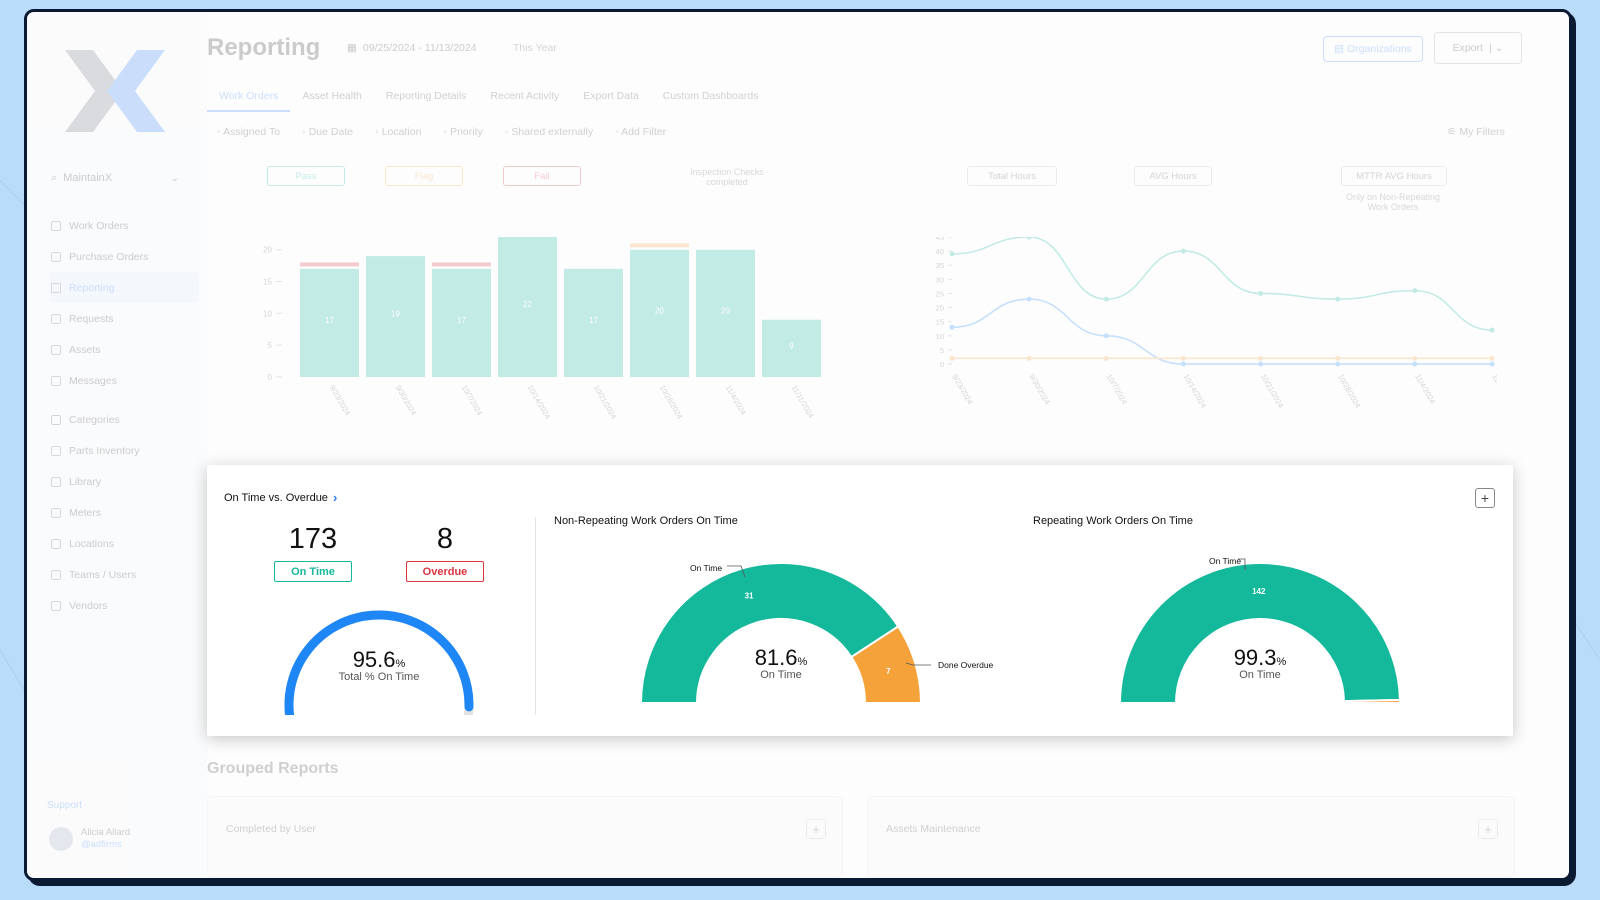  Describe the element at coordinates (618, 132) in the screenshot. I see `plus-icon: ◦` at that location.